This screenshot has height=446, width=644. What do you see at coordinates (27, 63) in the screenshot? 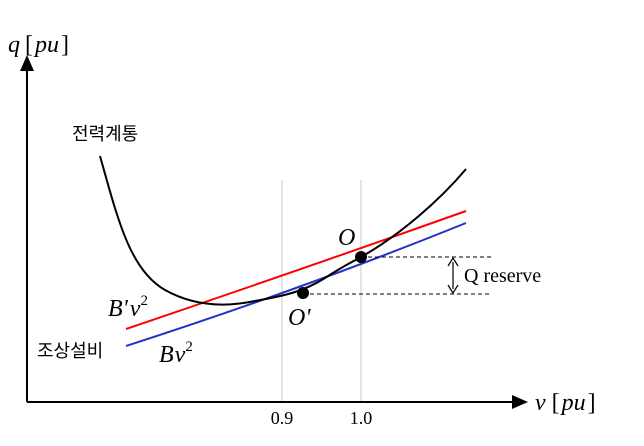
I see `y-axis-arrow-icon` at bounding box center [27, 63].